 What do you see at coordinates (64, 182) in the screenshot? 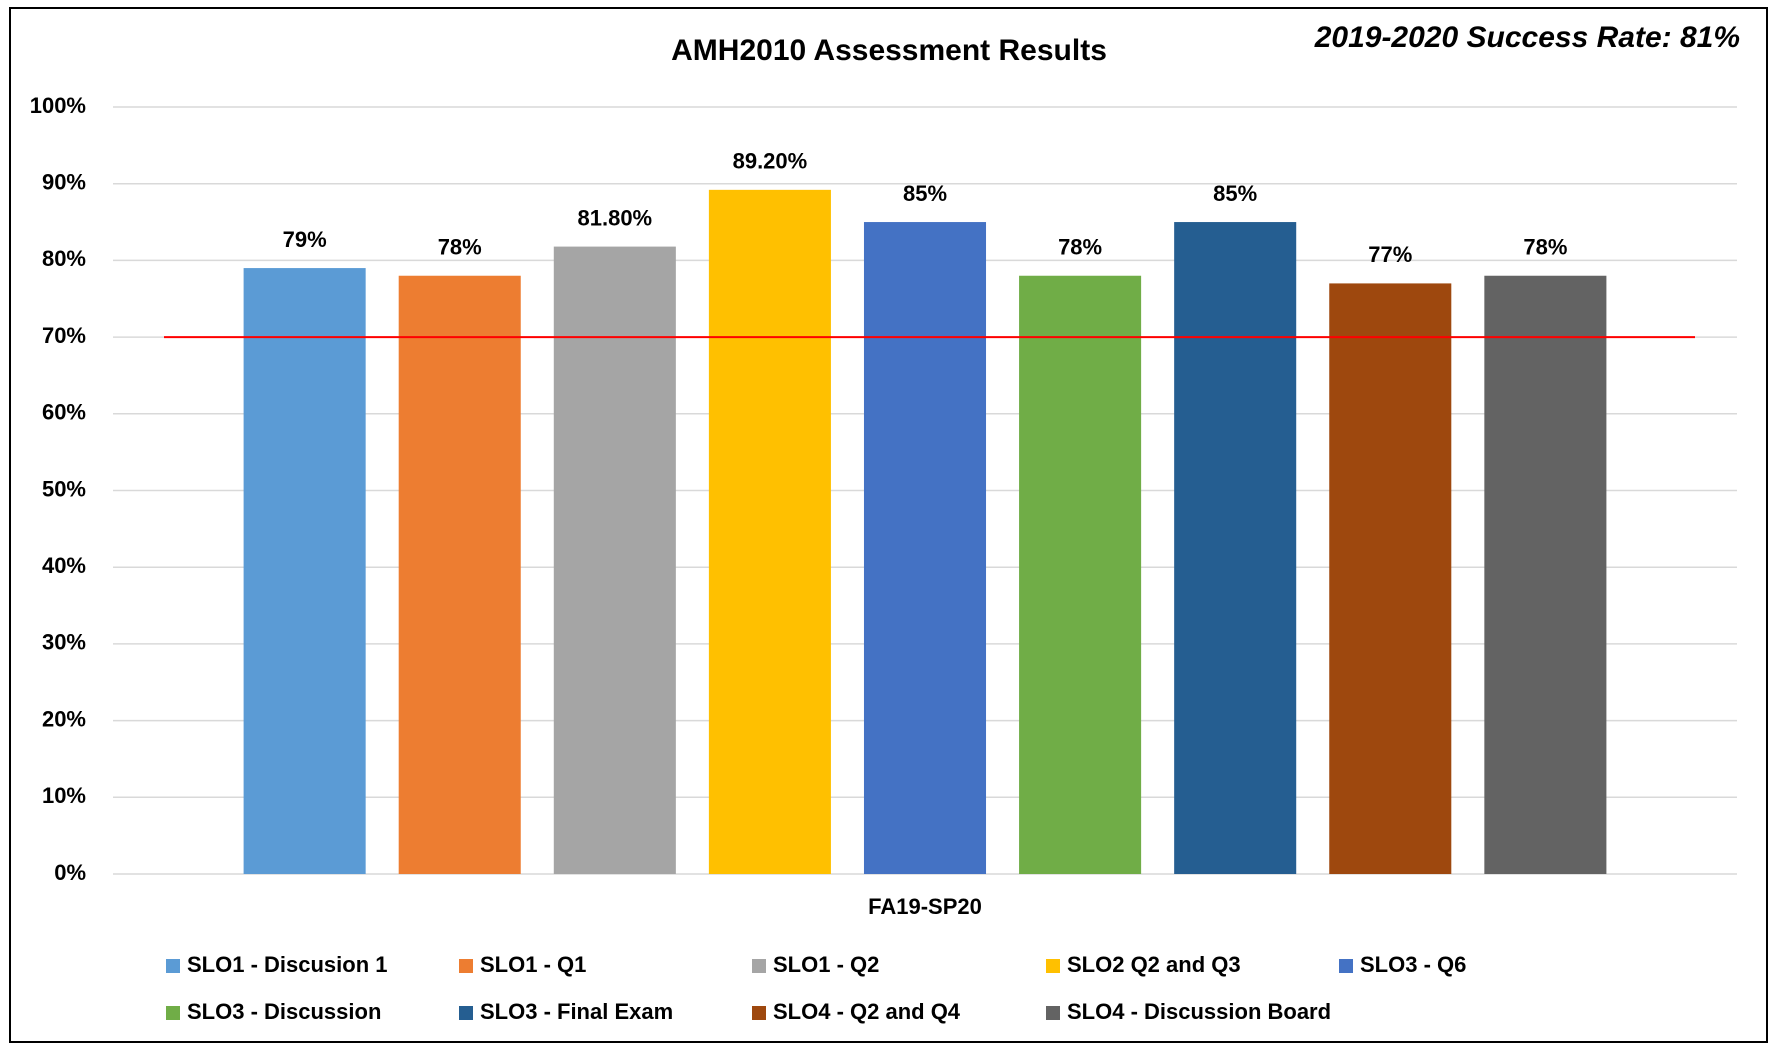
I see `y-tick-label: 90%` at bounding box center [64, 182].